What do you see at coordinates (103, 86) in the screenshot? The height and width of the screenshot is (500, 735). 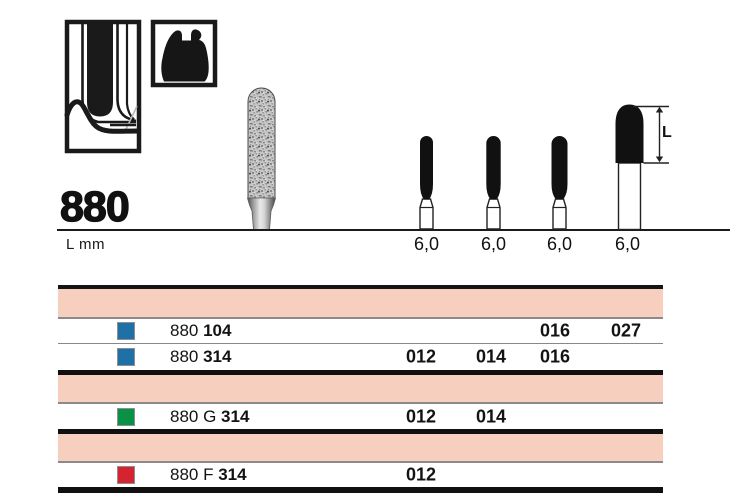 I see `bur-in-cavity-pictogram-icon` at bounding box center [103, 86].